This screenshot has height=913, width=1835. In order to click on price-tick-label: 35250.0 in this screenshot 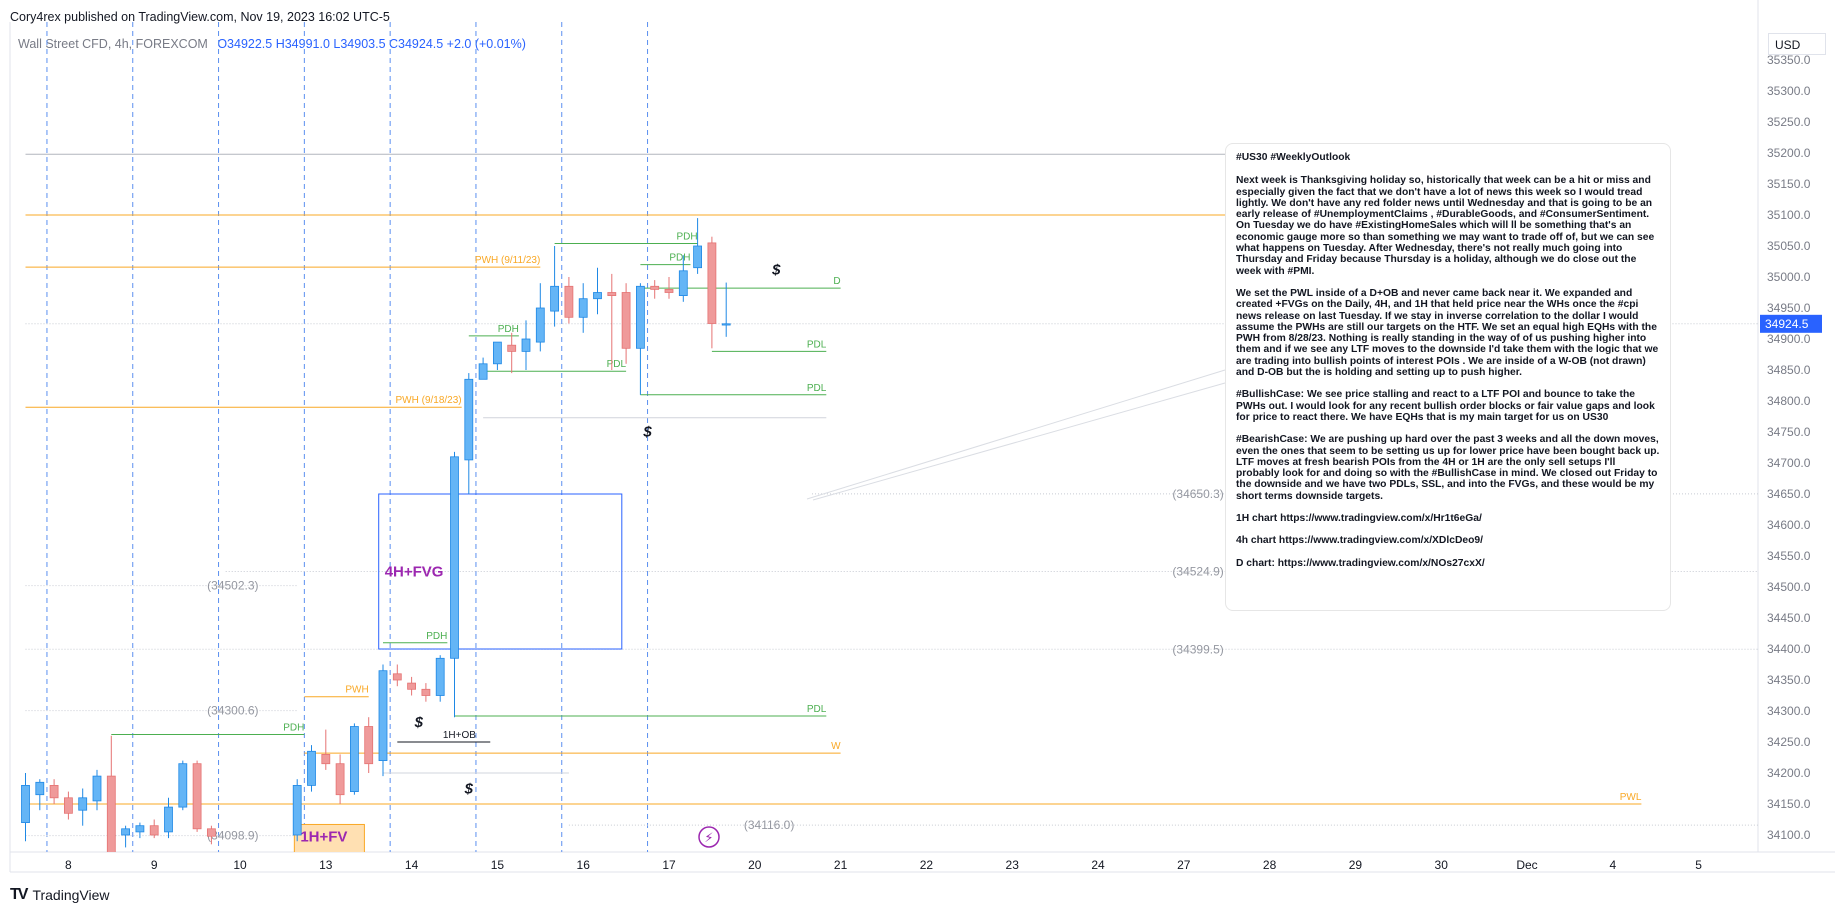, I will do `click(1789, 122)`.